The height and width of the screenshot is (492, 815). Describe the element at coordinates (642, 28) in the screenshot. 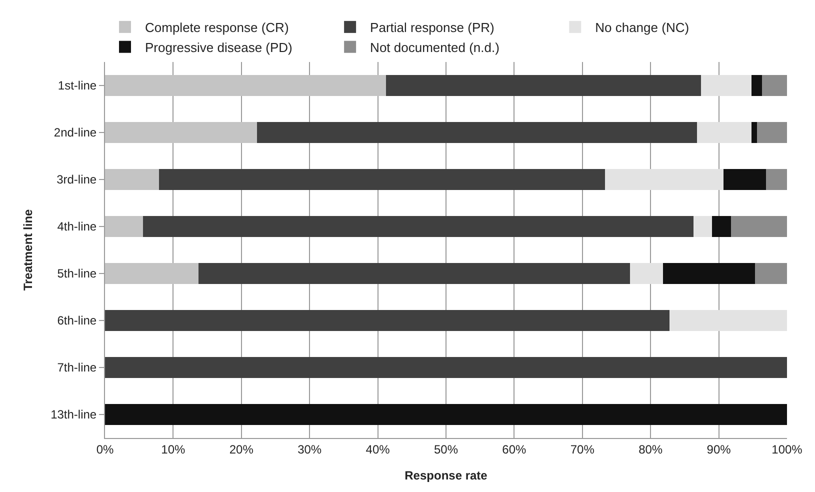

I see `legend-label: No change (NC)` at that location.